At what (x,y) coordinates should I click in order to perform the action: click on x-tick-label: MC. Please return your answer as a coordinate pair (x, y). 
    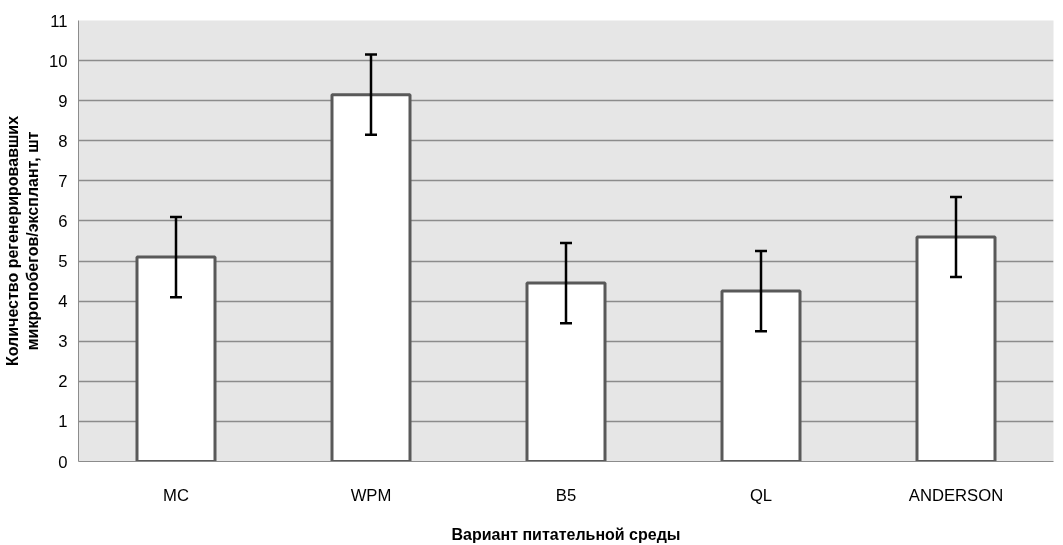
    Looking at the image, I should click on (176, 495).